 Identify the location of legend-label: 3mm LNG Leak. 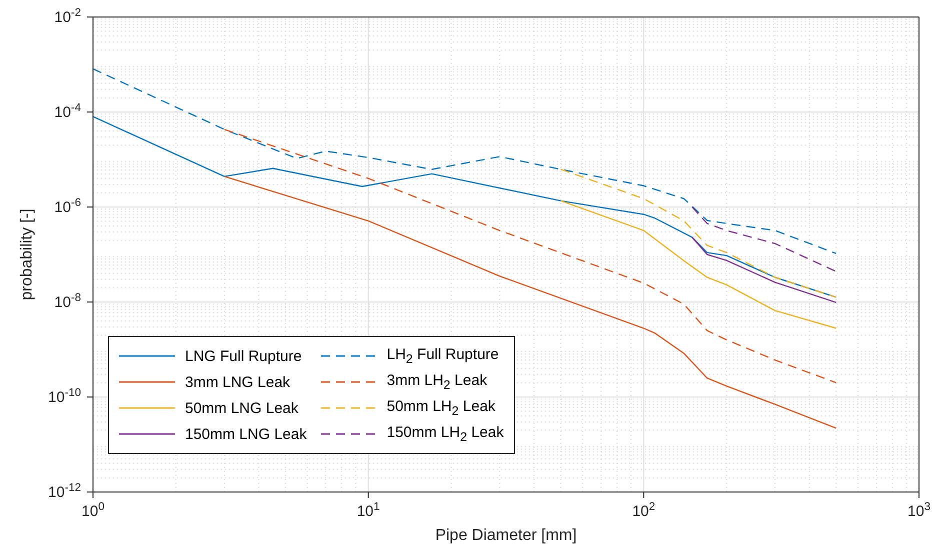
(237, 382).